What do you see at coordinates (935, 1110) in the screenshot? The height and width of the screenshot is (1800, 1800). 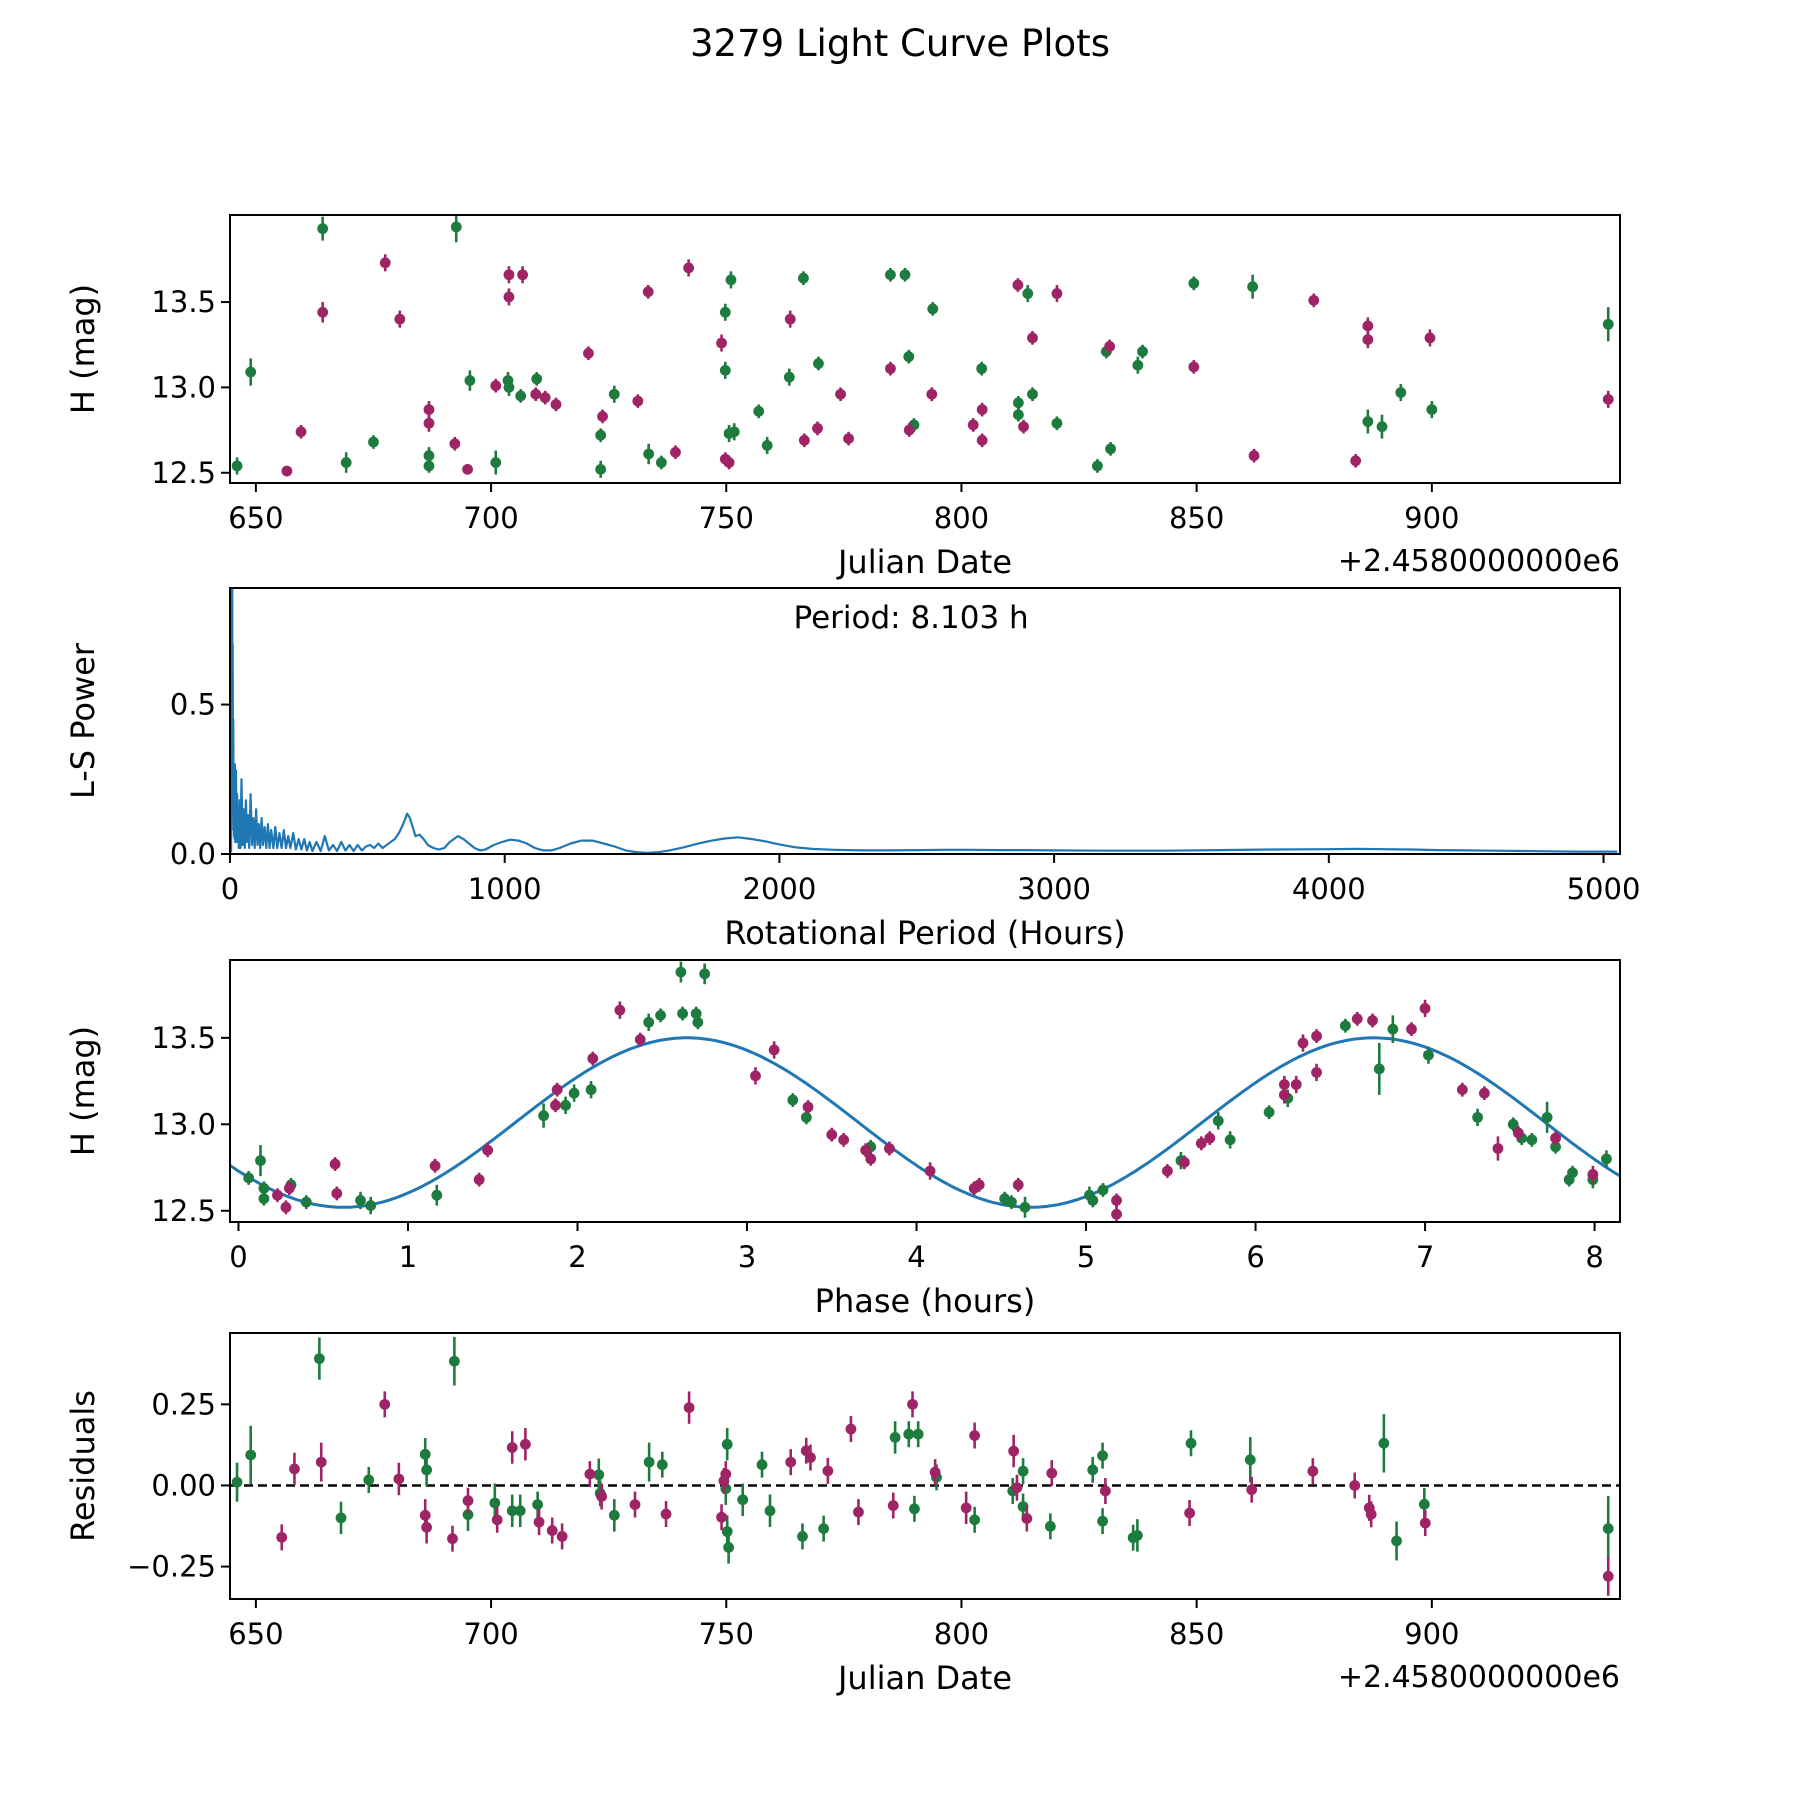 I see `series-filter-purple` at bounding box center [935, 1110].